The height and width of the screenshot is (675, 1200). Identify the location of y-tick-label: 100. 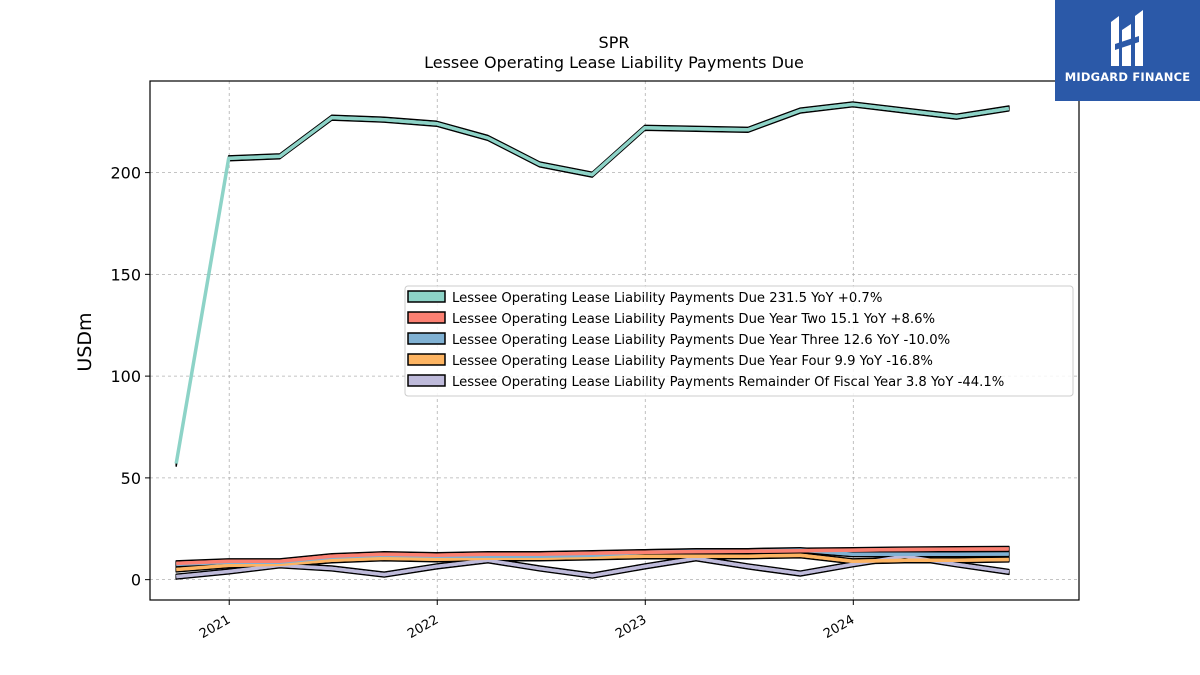
(125, 376).